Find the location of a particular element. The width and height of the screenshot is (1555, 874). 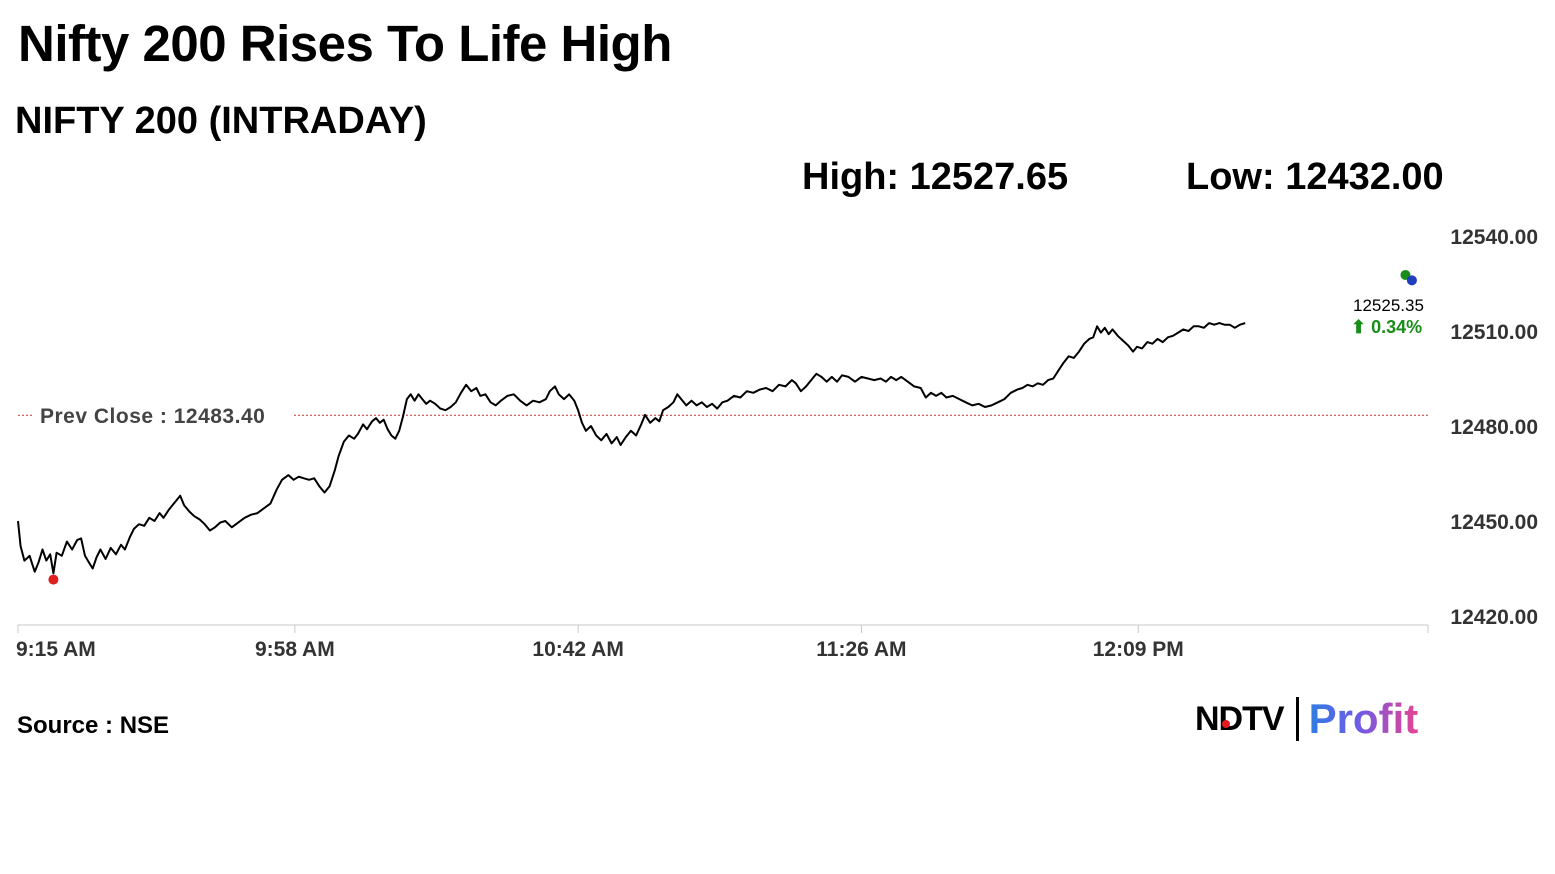

y-tick-label: 12510.00 is located at coordinates (1494, 332).